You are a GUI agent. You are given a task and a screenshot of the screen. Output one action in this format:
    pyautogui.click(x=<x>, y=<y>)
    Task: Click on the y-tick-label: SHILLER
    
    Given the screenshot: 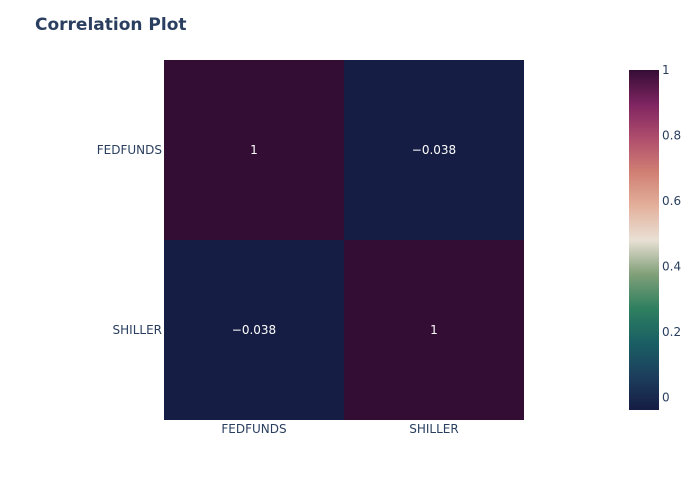 What is the action you would take?
    pyautogui.click(x=137, y=330)
    